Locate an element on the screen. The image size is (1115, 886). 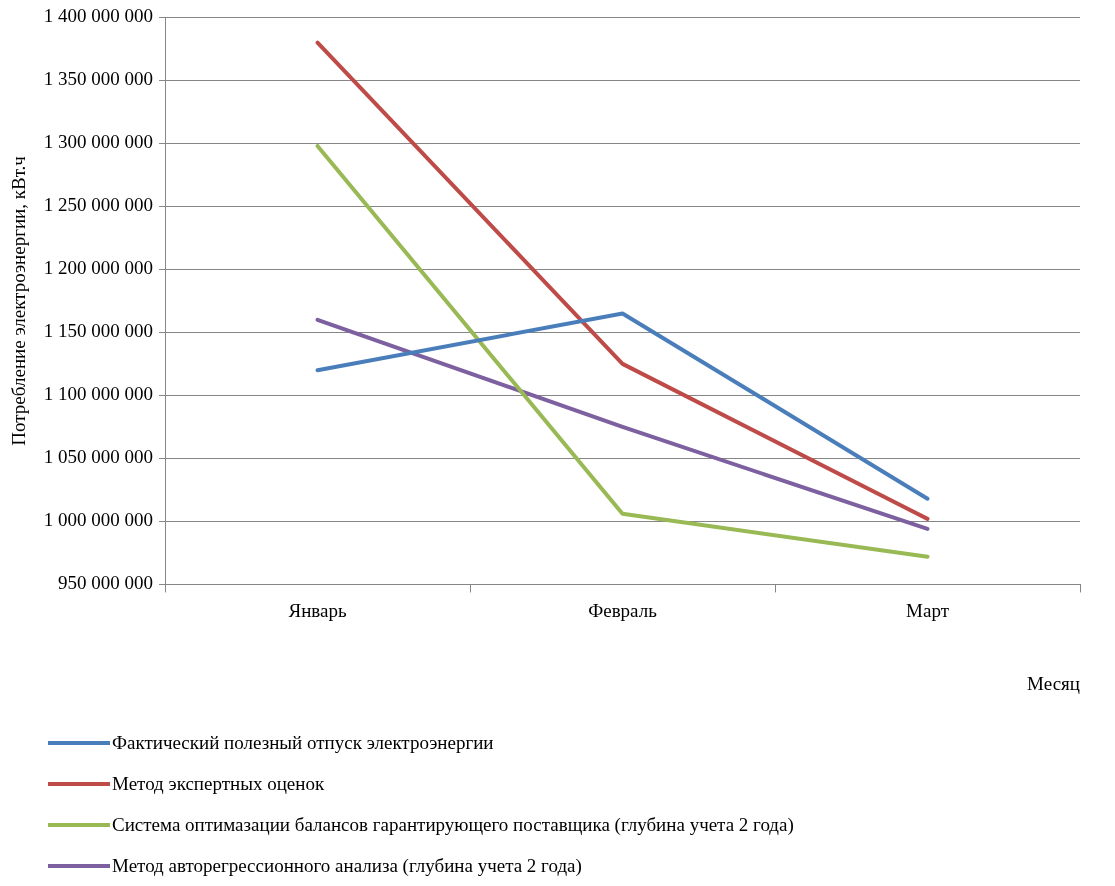
legend-label: Метод экспертных оценок is located at coordinates (218, 783).